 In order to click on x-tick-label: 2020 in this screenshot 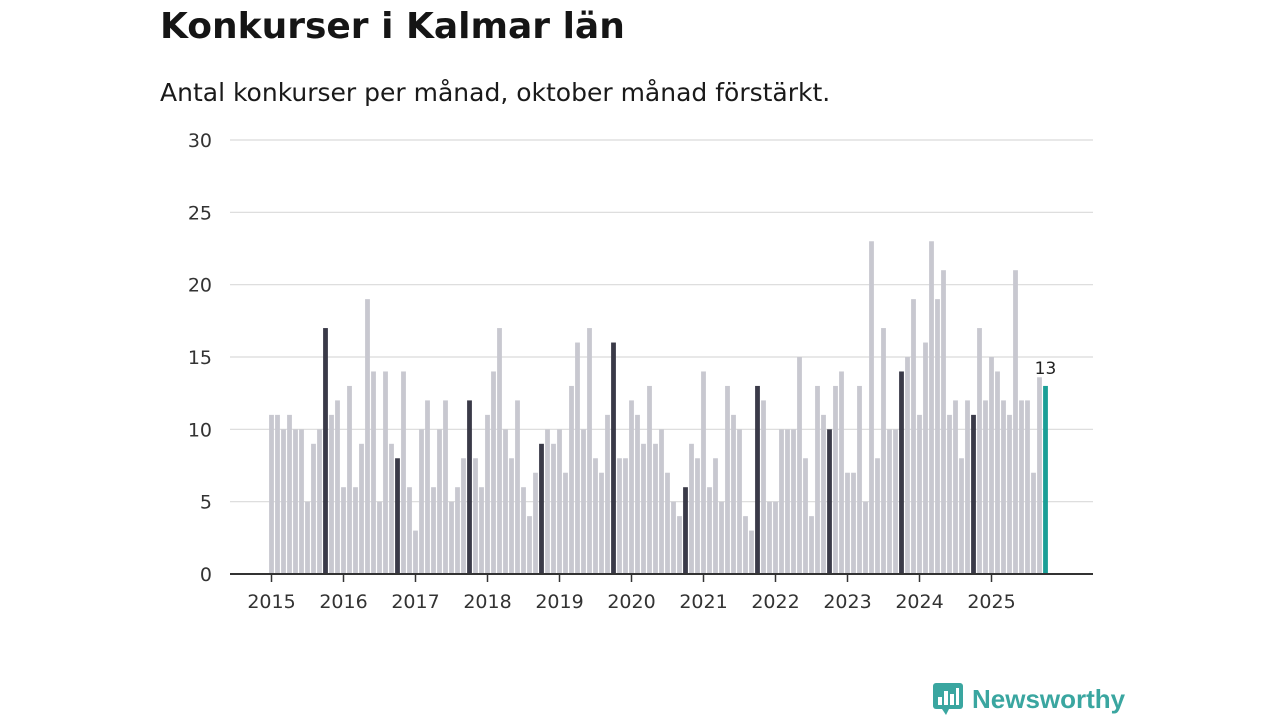, I will do `click(631, 602)`.